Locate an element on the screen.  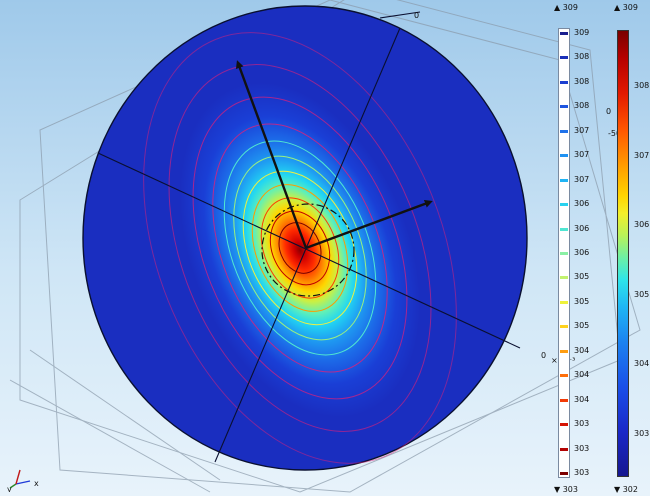
triad-y-label: y is located at coordinates (9, 488).